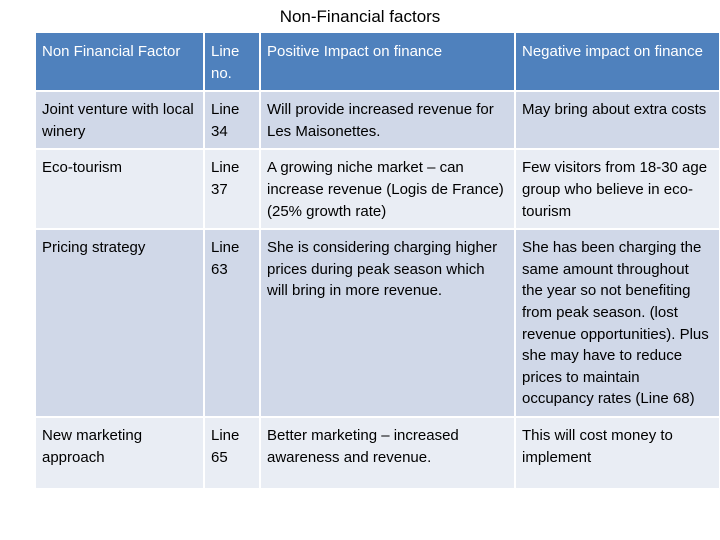 This screenshot has height=540, width=720. What do you see at coordinates (617, 121) in the screenshot?
I see `negative-cell: May bring about extra costs` at bounding box center [617, 121].